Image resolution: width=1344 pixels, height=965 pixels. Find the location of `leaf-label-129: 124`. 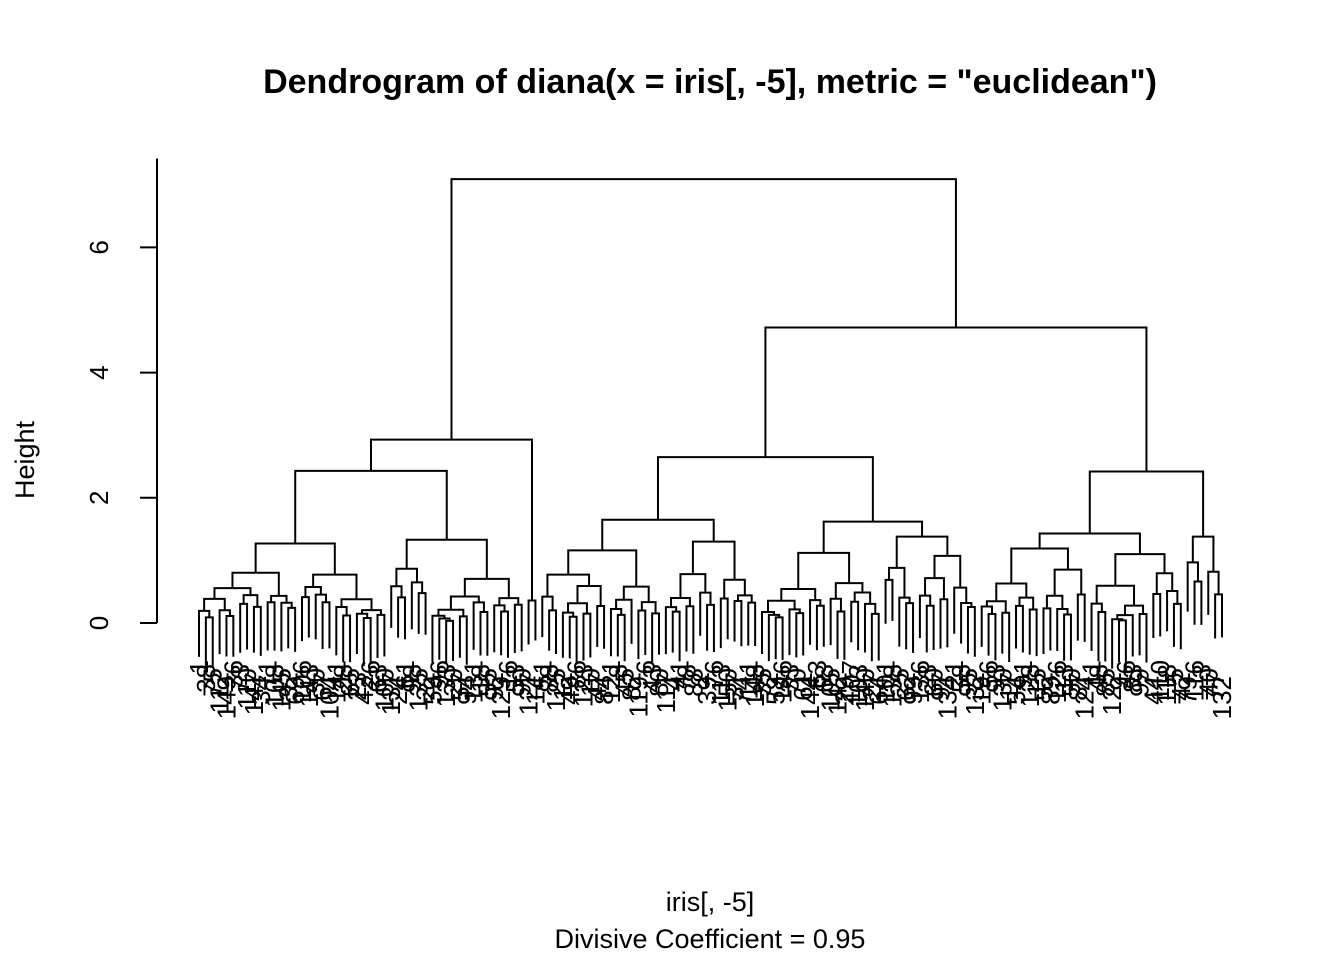

leaf-label-129: 124 is located at coordinates (1085, 697).